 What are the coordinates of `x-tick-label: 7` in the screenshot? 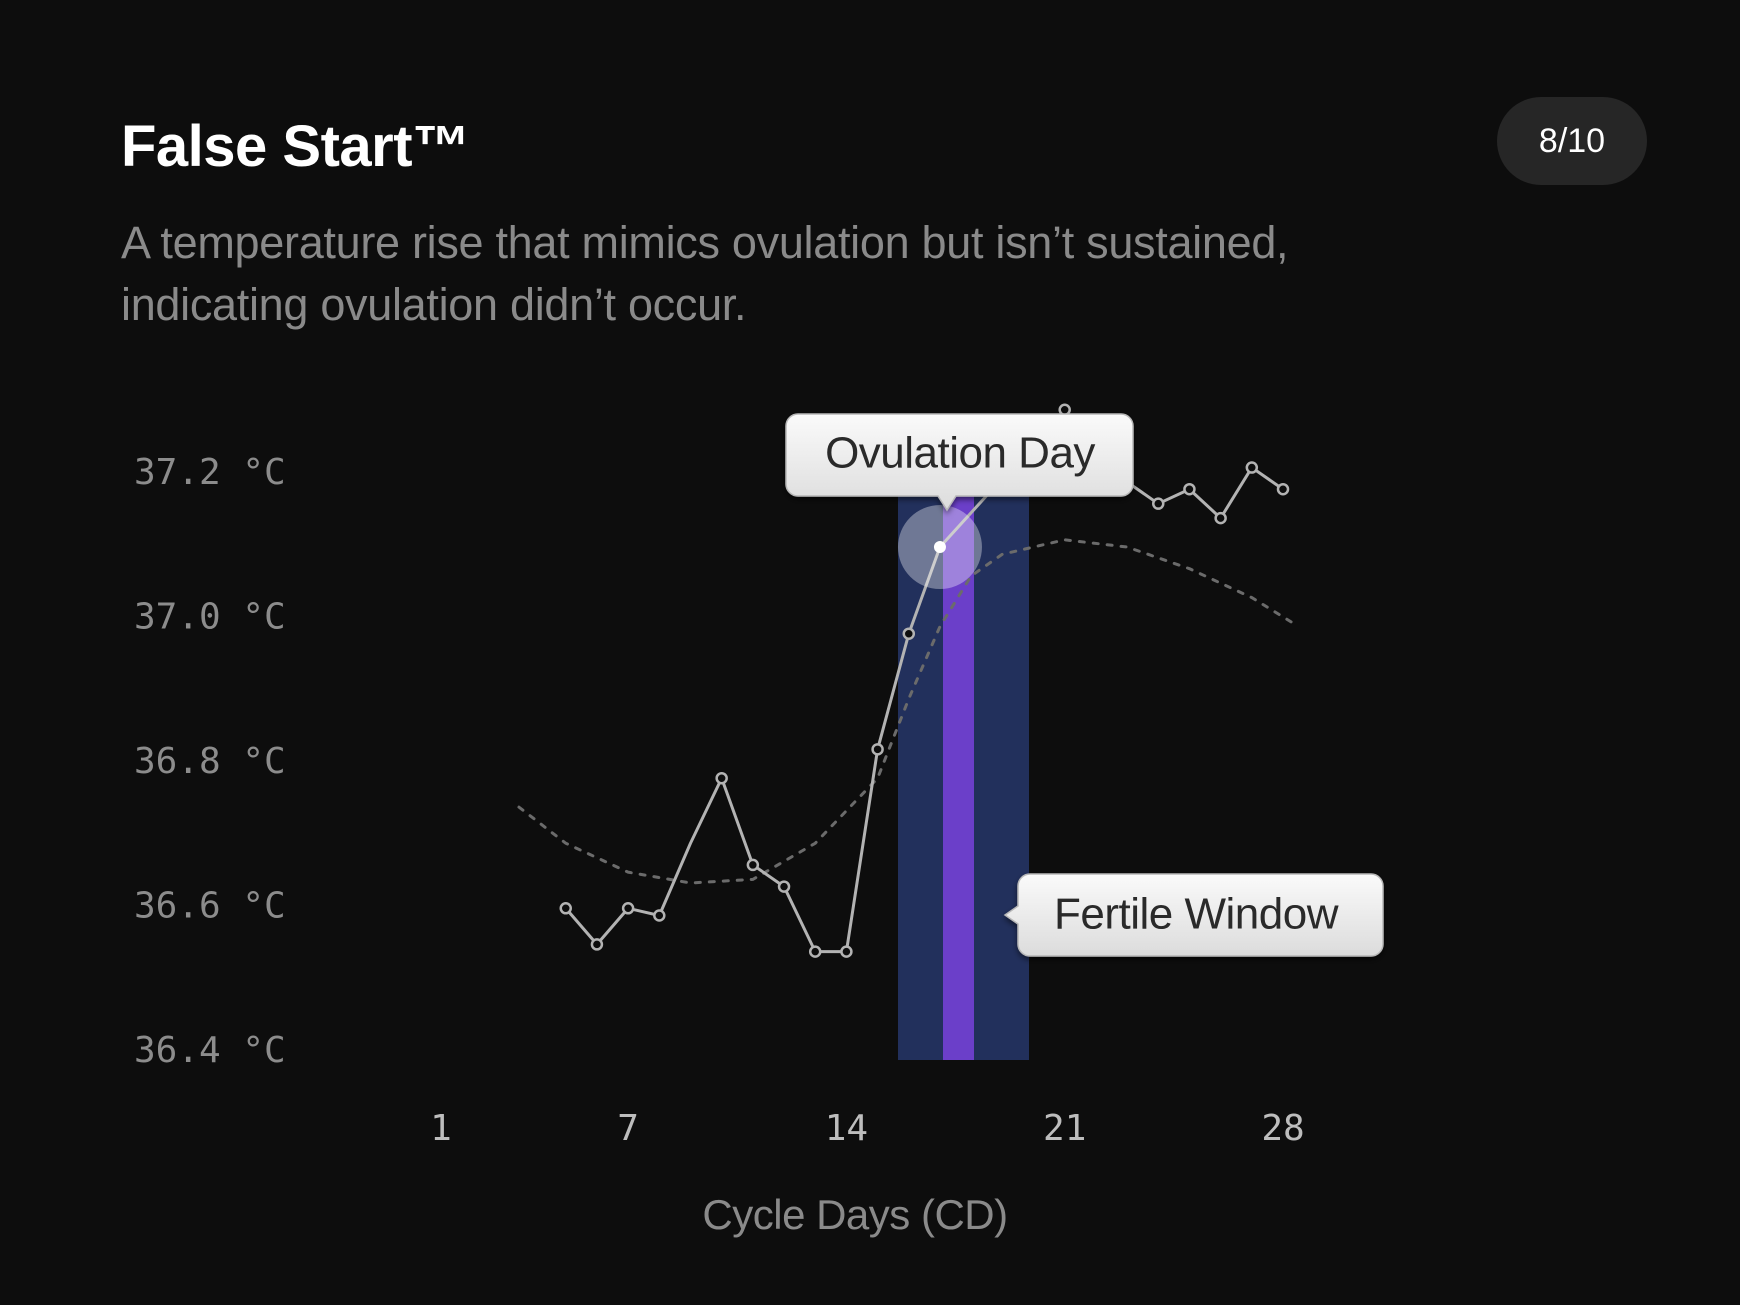 It's located at (628, 1128).